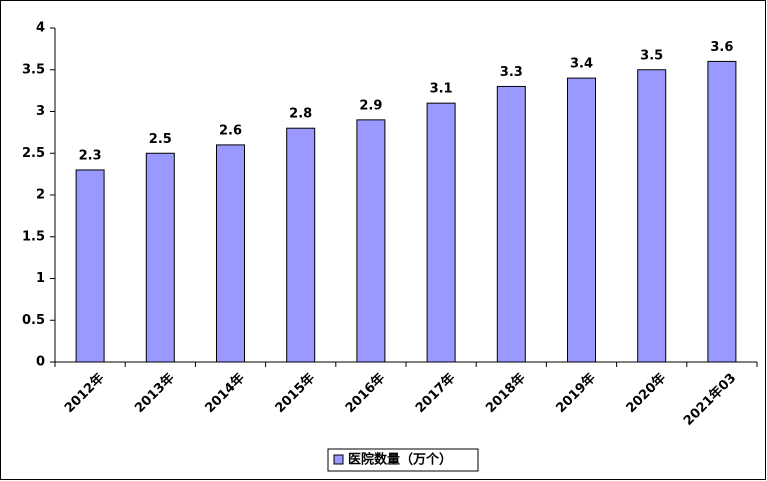  Describe the element at coordinates (40, 195) in the screenshot. I see `y-tick-label: 2` at that location.